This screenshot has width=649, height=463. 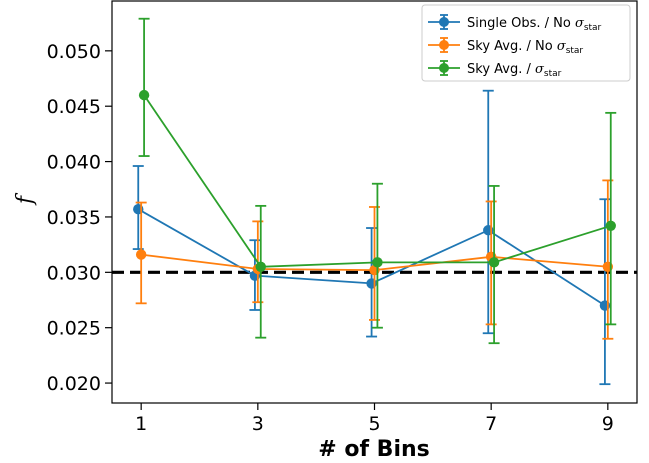 What do you see at coordinates (25, 199) in the screenshot?
I see `y-axis-title: f` at bounding box center [25, 199].